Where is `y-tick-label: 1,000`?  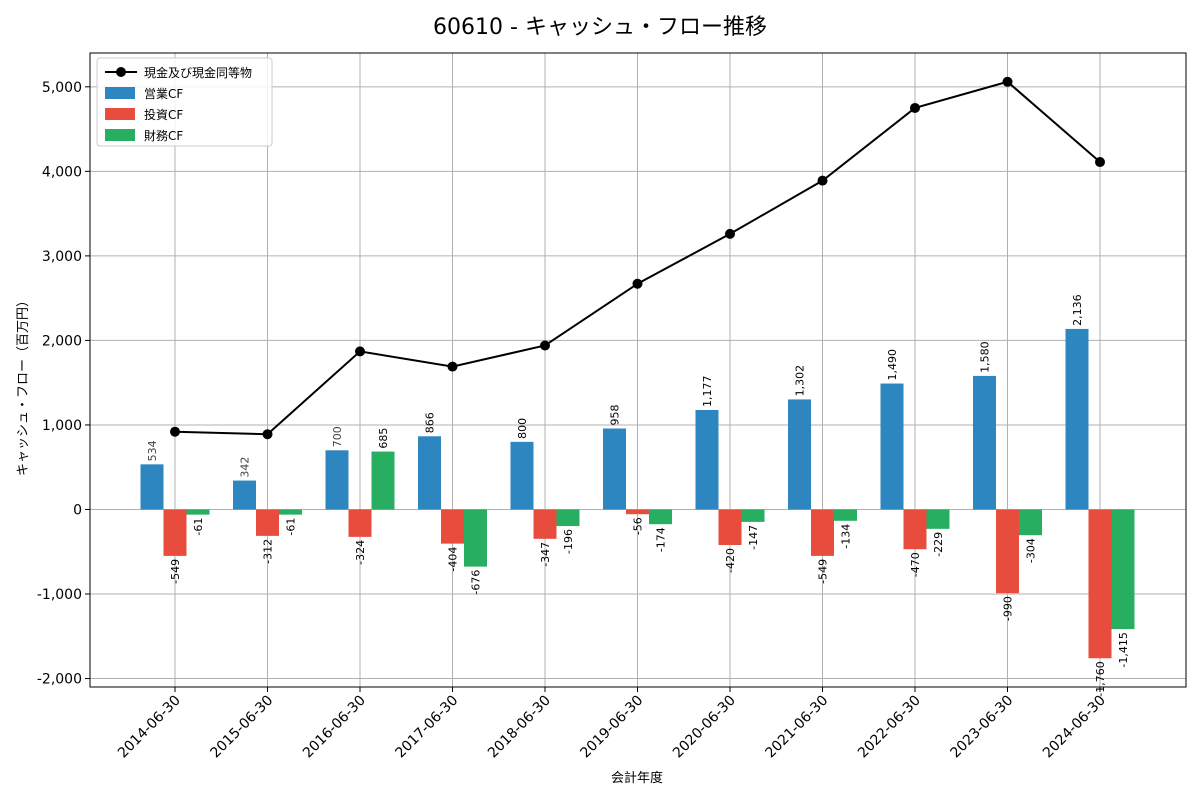
y-tick-label: 1,000 is located at coordinates (62, 426).